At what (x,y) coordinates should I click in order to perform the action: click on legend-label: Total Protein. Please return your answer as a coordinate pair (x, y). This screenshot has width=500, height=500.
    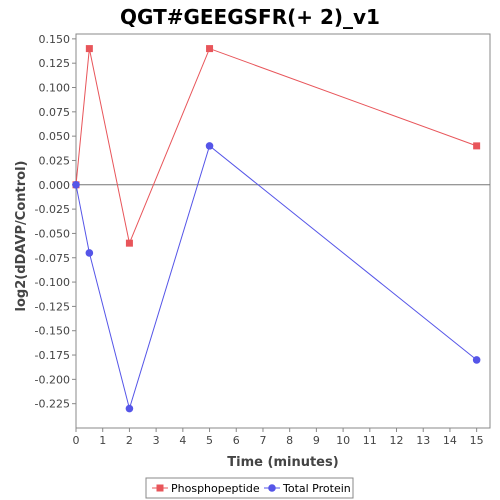
    Looking at the image, I should click on (316, 488).